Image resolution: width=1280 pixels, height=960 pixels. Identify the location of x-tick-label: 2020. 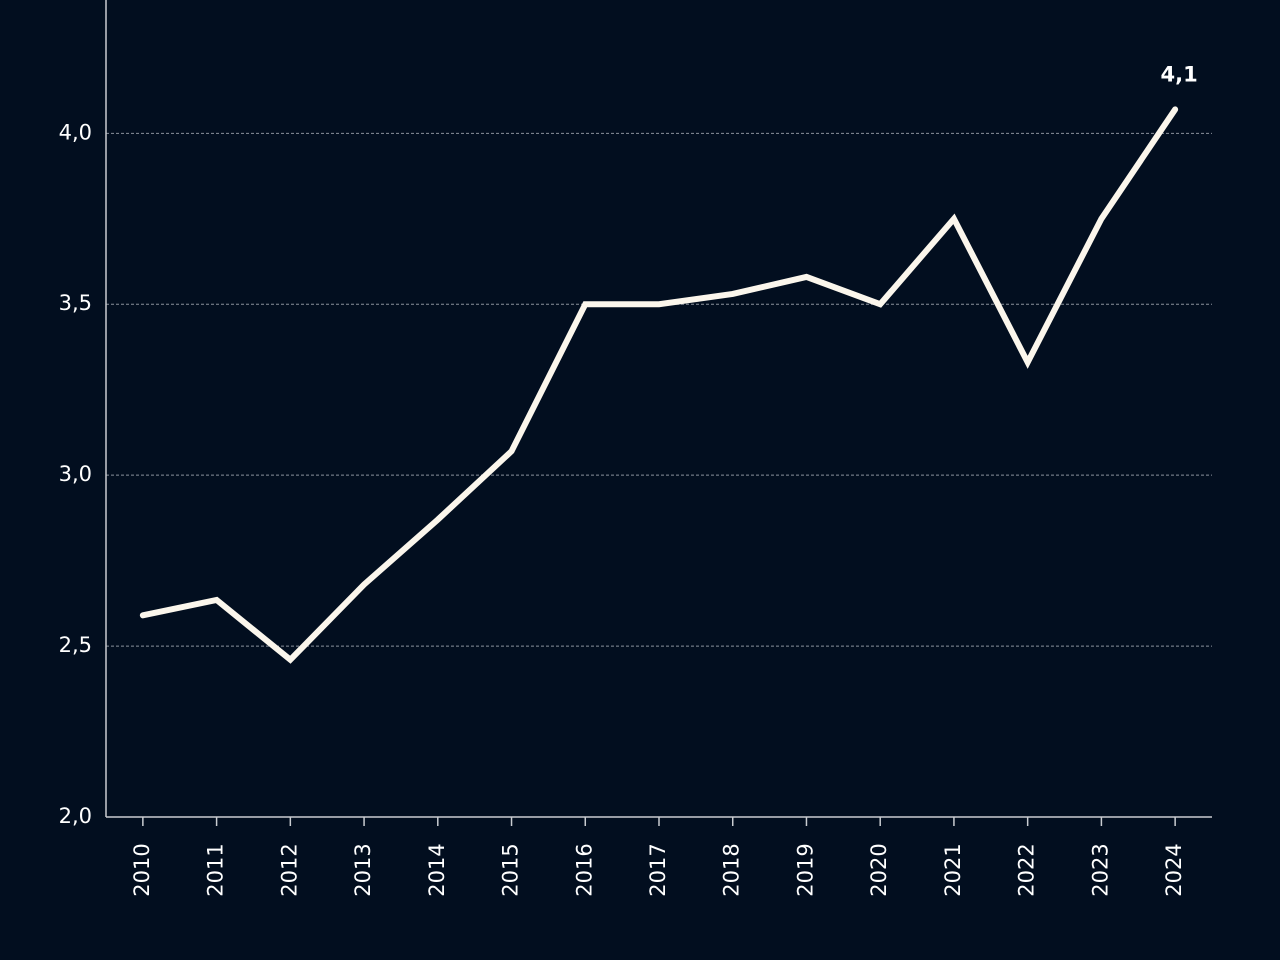
(879, 869).